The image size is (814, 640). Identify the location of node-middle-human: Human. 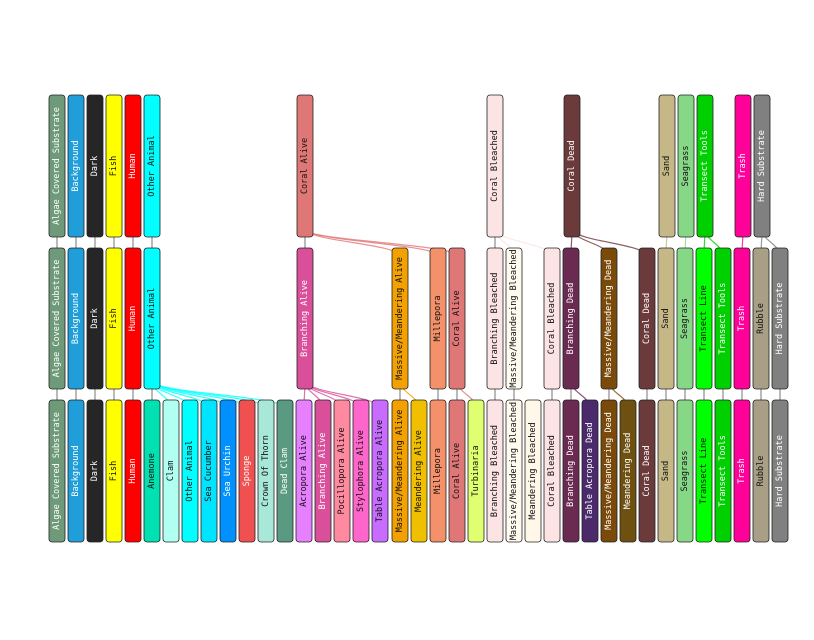
(133, 318).